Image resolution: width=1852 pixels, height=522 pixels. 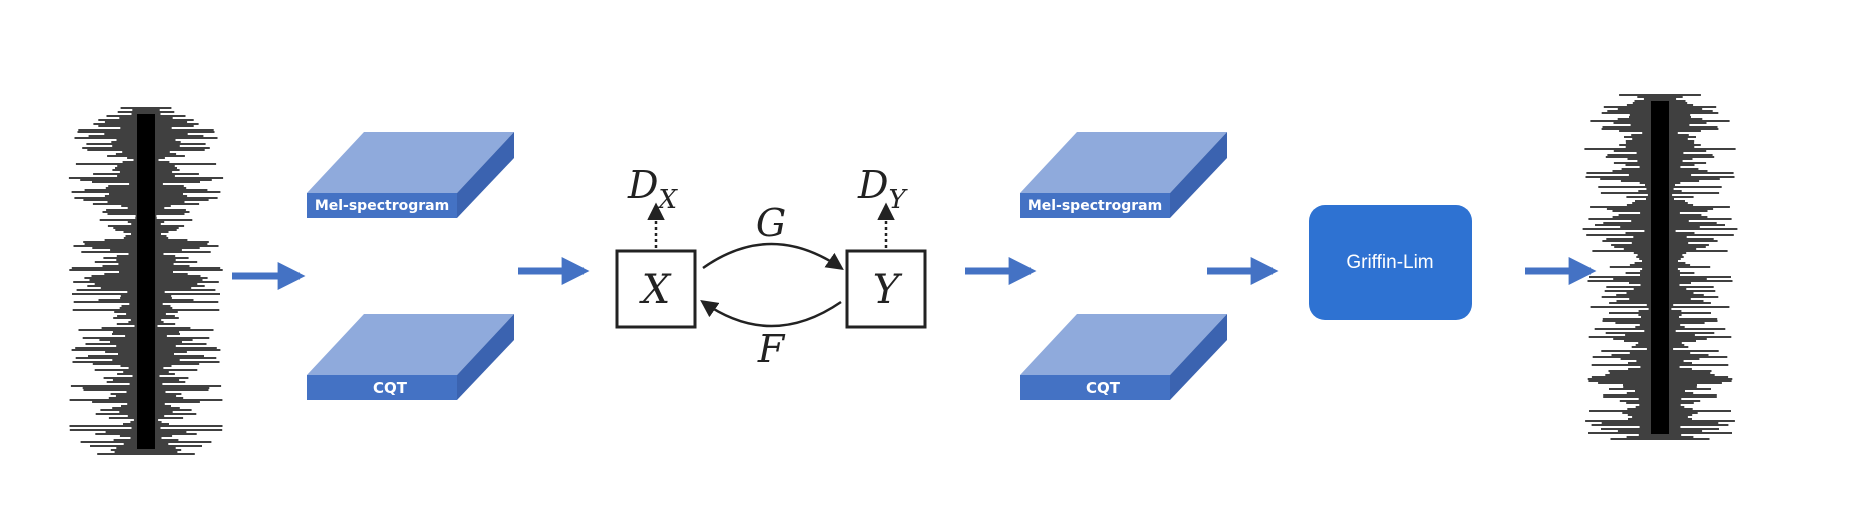 I want to click on output-waveform-icon, so click(x=1660, y=267).